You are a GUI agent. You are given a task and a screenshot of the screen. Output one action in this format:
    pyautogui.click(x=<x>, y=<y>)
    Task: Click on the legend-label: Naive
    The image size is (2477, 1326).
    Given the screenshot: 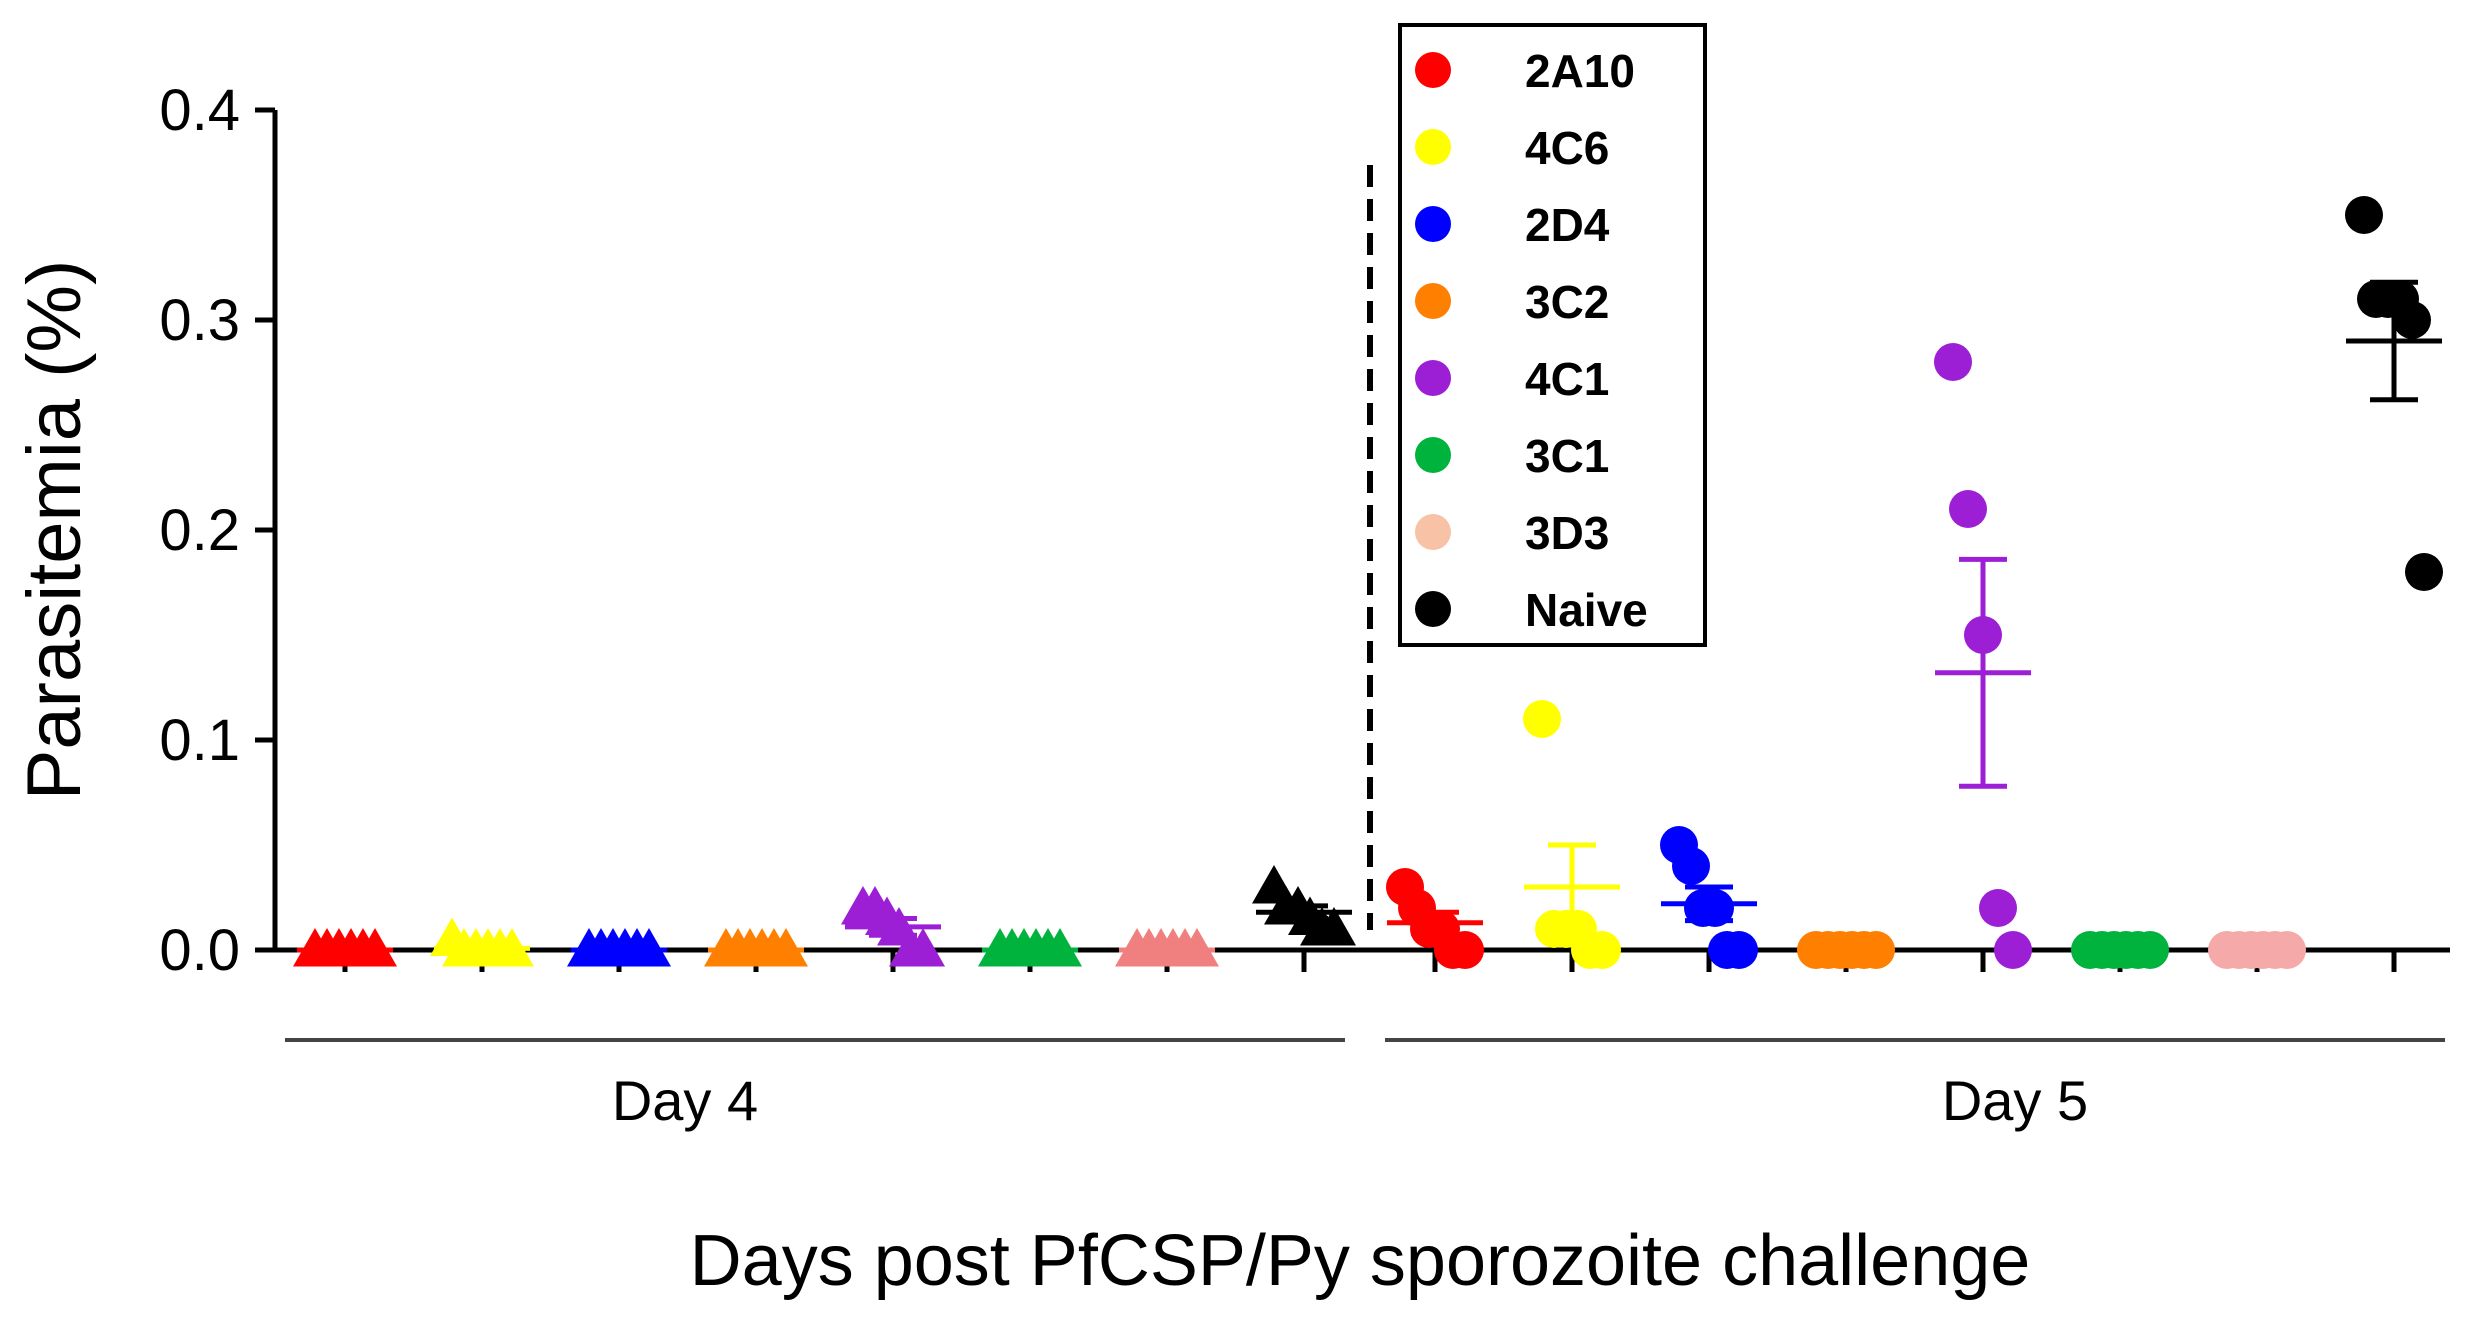 What is the action you would take?
    pyautogui.click(x=1586, y=610)
    